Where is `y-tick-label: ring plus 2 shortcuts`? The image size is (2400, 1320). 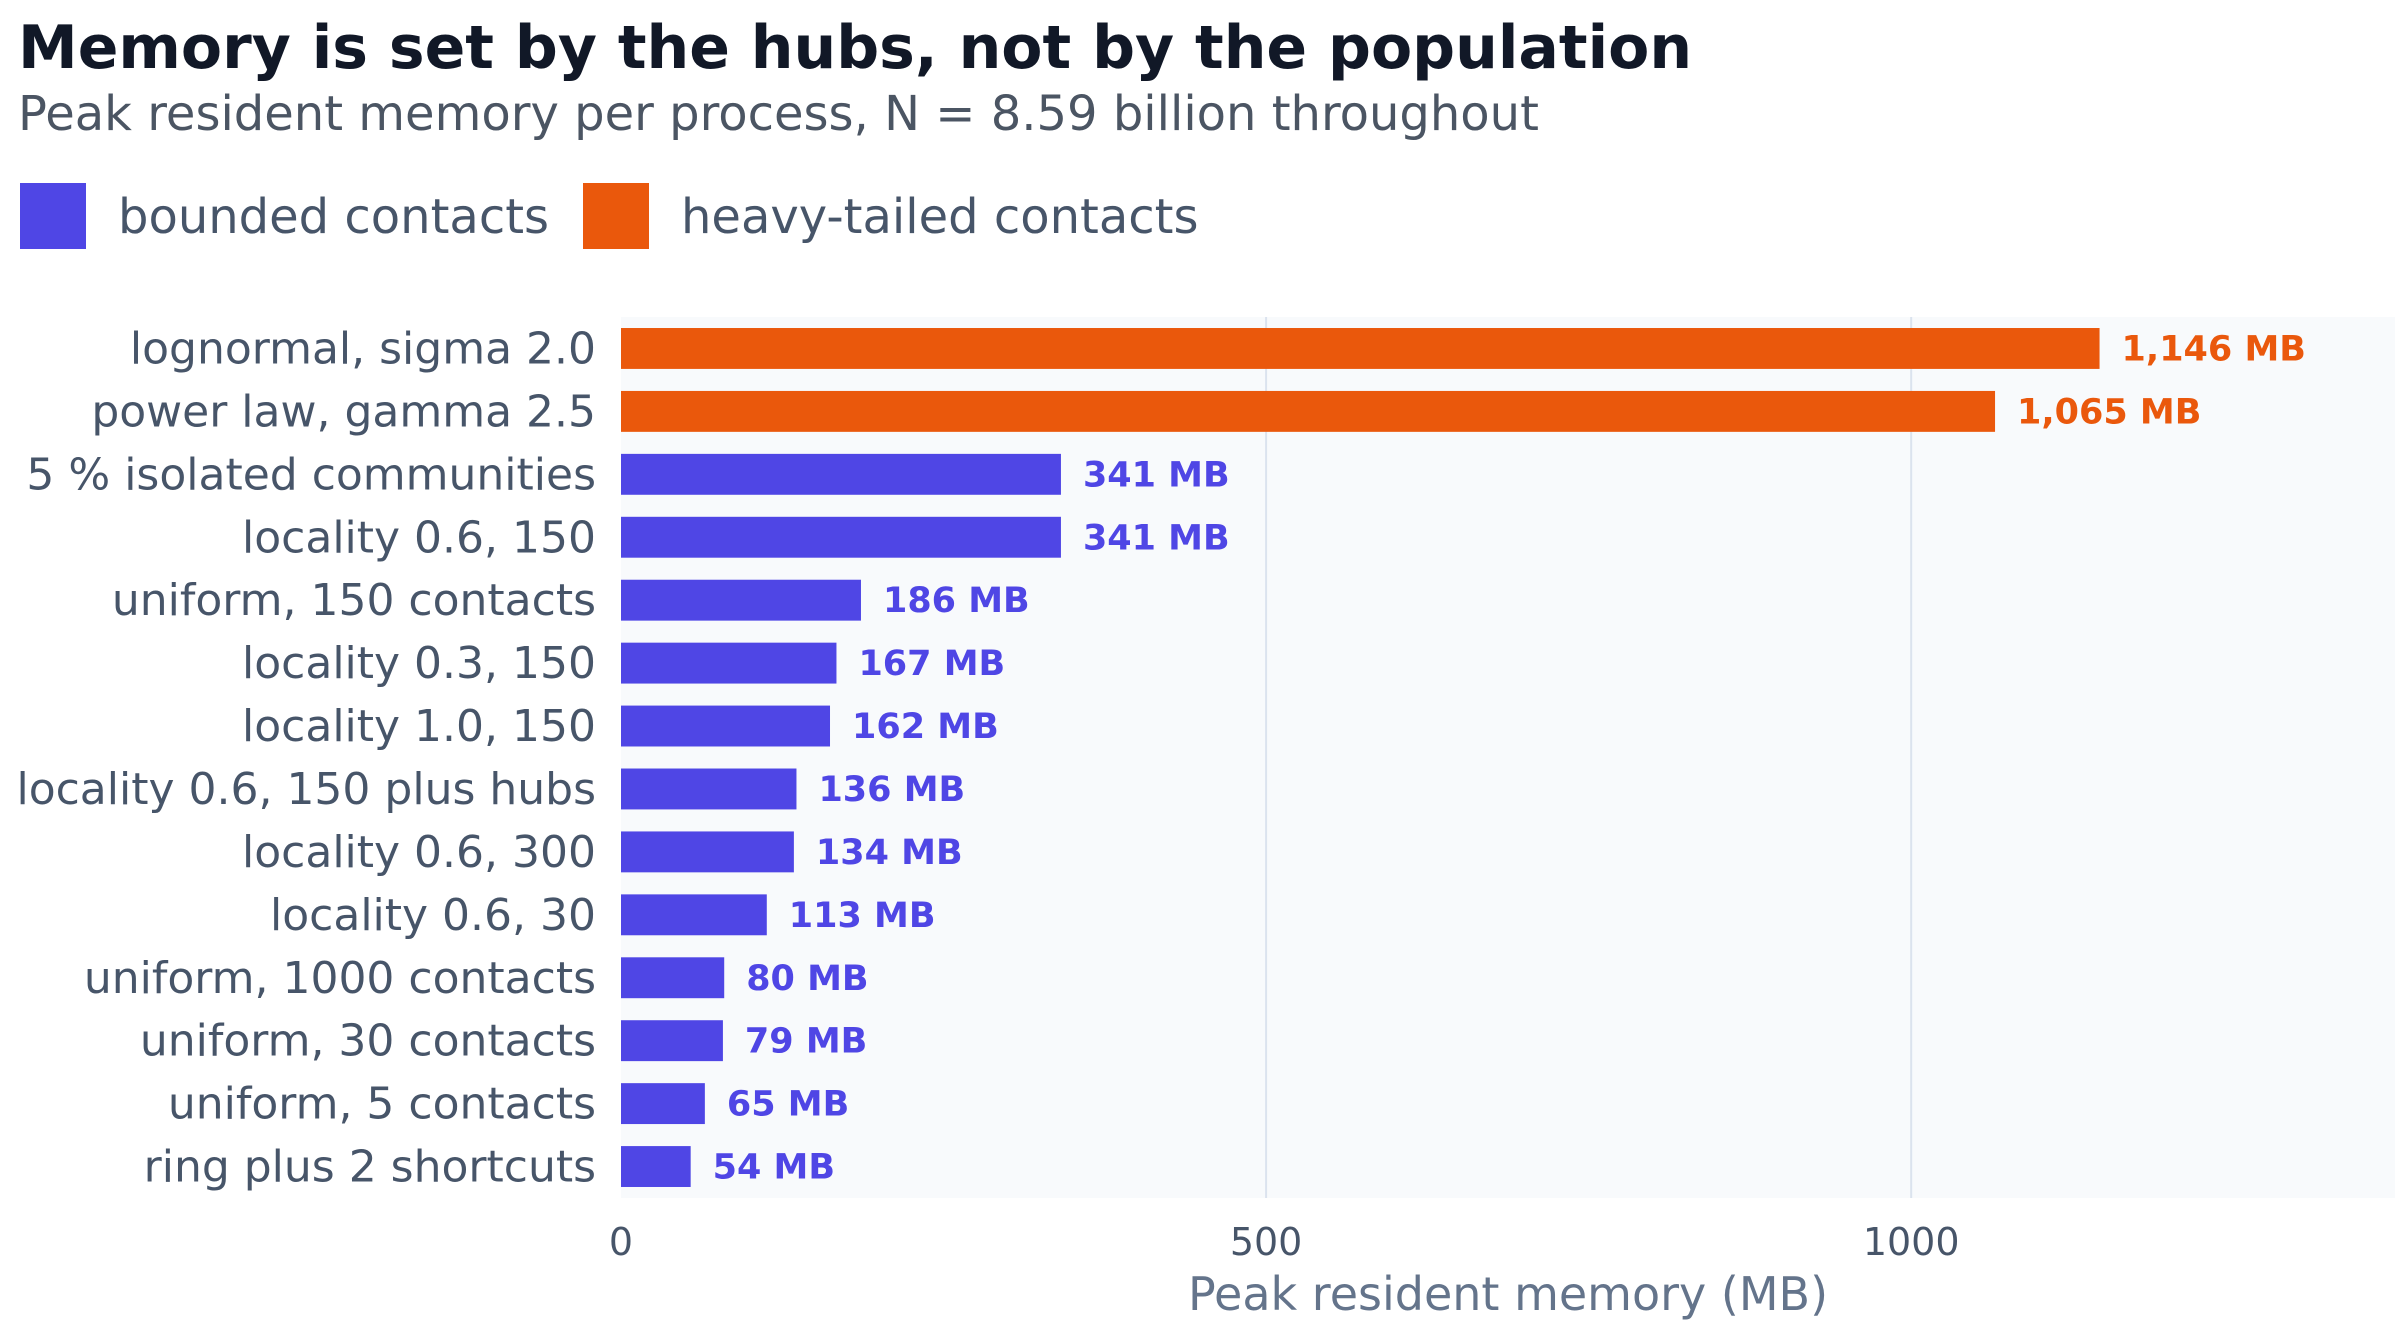
y-tick-label: ring plus 2 shortcuts is located at coordinates (370, 1167).